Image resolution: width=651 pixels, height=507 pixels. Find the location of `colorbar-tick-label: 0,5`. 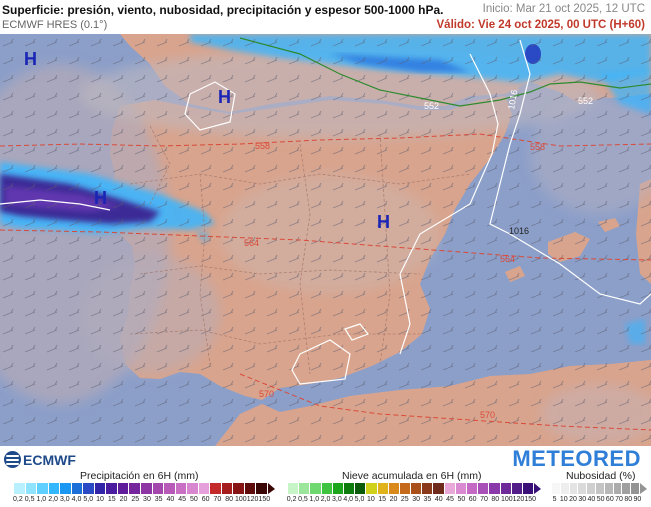

colorbar-tick-label: 0,5 is located at coordinates (29, 499).